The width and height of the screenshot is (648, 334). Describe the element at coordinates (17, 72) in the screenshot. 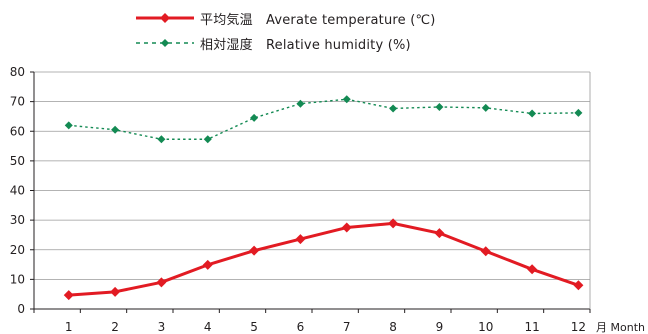

I see `y-tick-label: 80` at that location.